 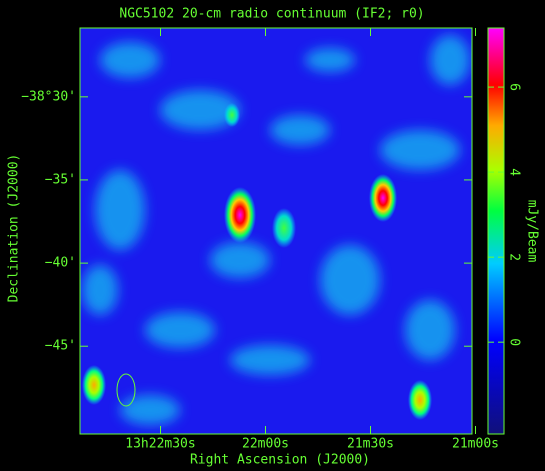 What do you see at coordinates (160, 444) in the screenshot?
I see `x-tick-label: 13h22m30s` at bounding box center [160, 444].